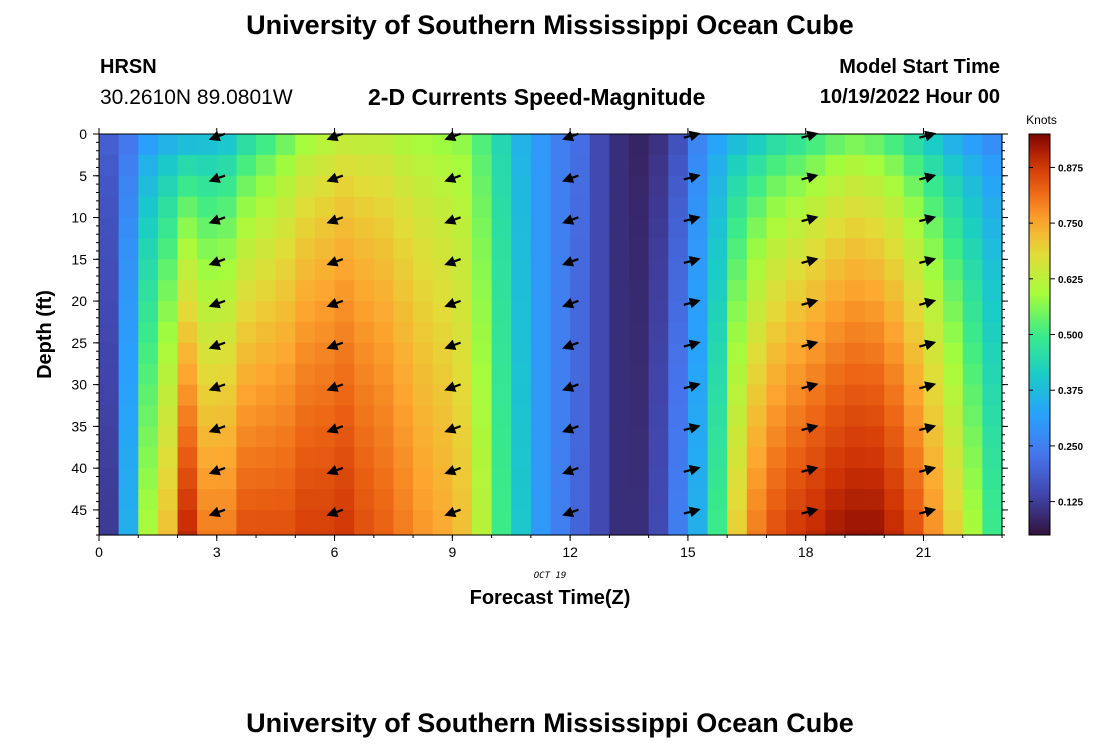  Describe the element at coordinates (1041, 120) in the screenshot. I see `colorbar-title: Knots` at that location.